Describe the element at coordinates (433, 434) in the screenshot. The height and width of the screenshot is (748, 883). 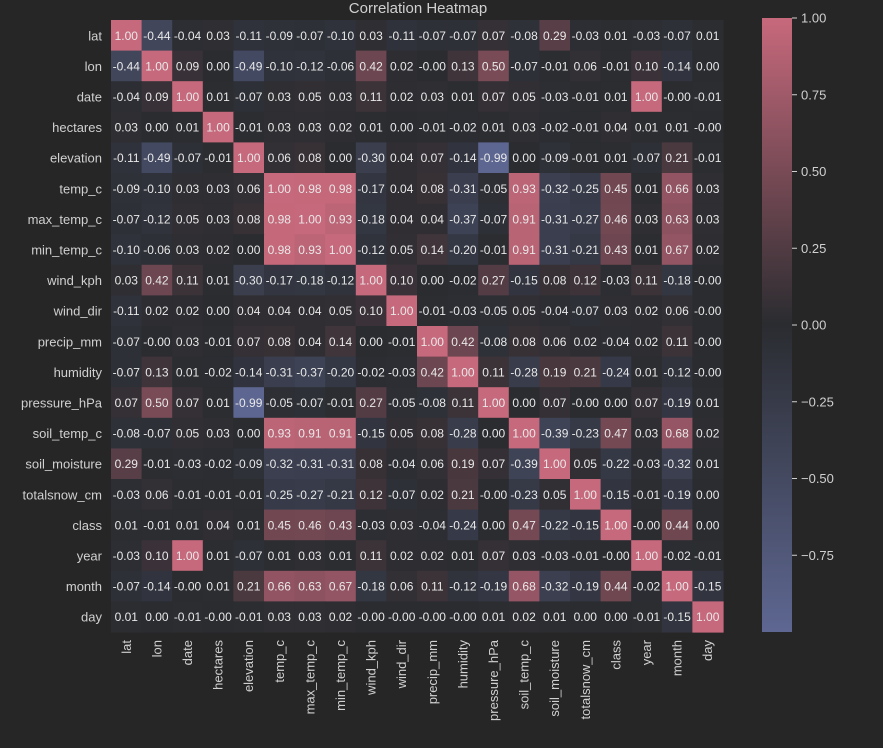
I see `heatmap-cell-label: 0.08` at that location.